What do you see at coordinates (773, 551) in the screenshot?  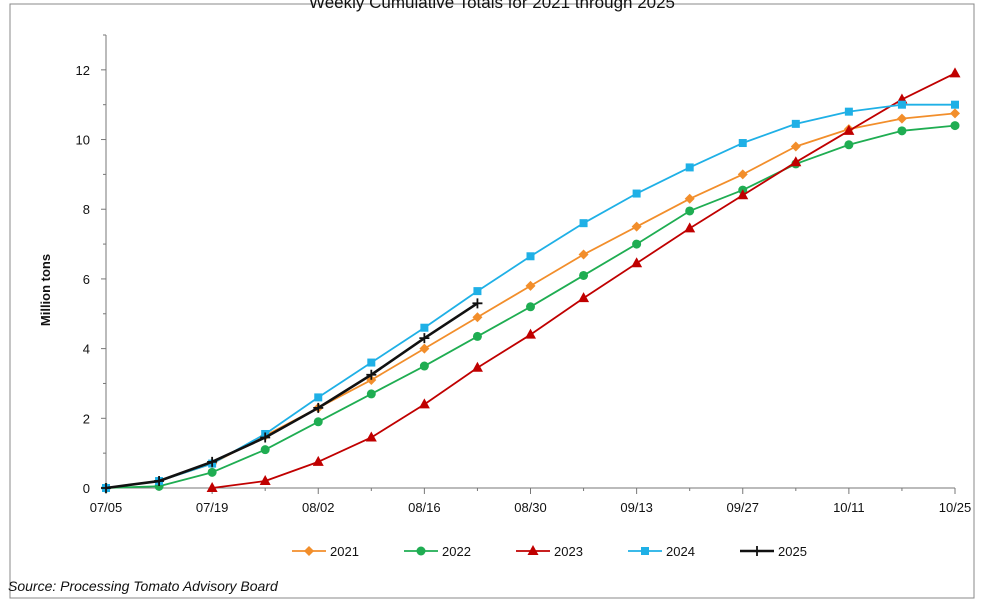 I see `legend-item-2025: 2025` at bounding box center [773, 551].